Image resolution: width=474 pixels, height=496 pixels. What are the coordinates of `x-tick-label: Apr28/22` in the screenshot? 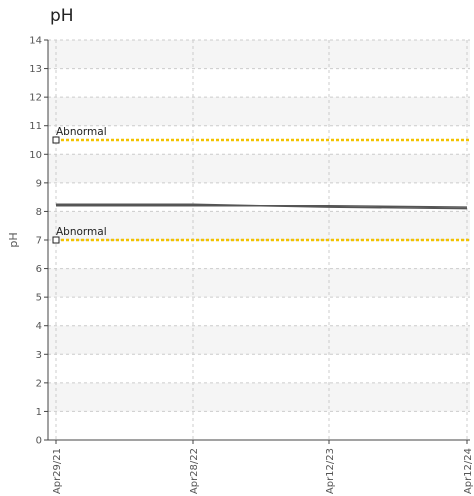 It's located at (194, 471).